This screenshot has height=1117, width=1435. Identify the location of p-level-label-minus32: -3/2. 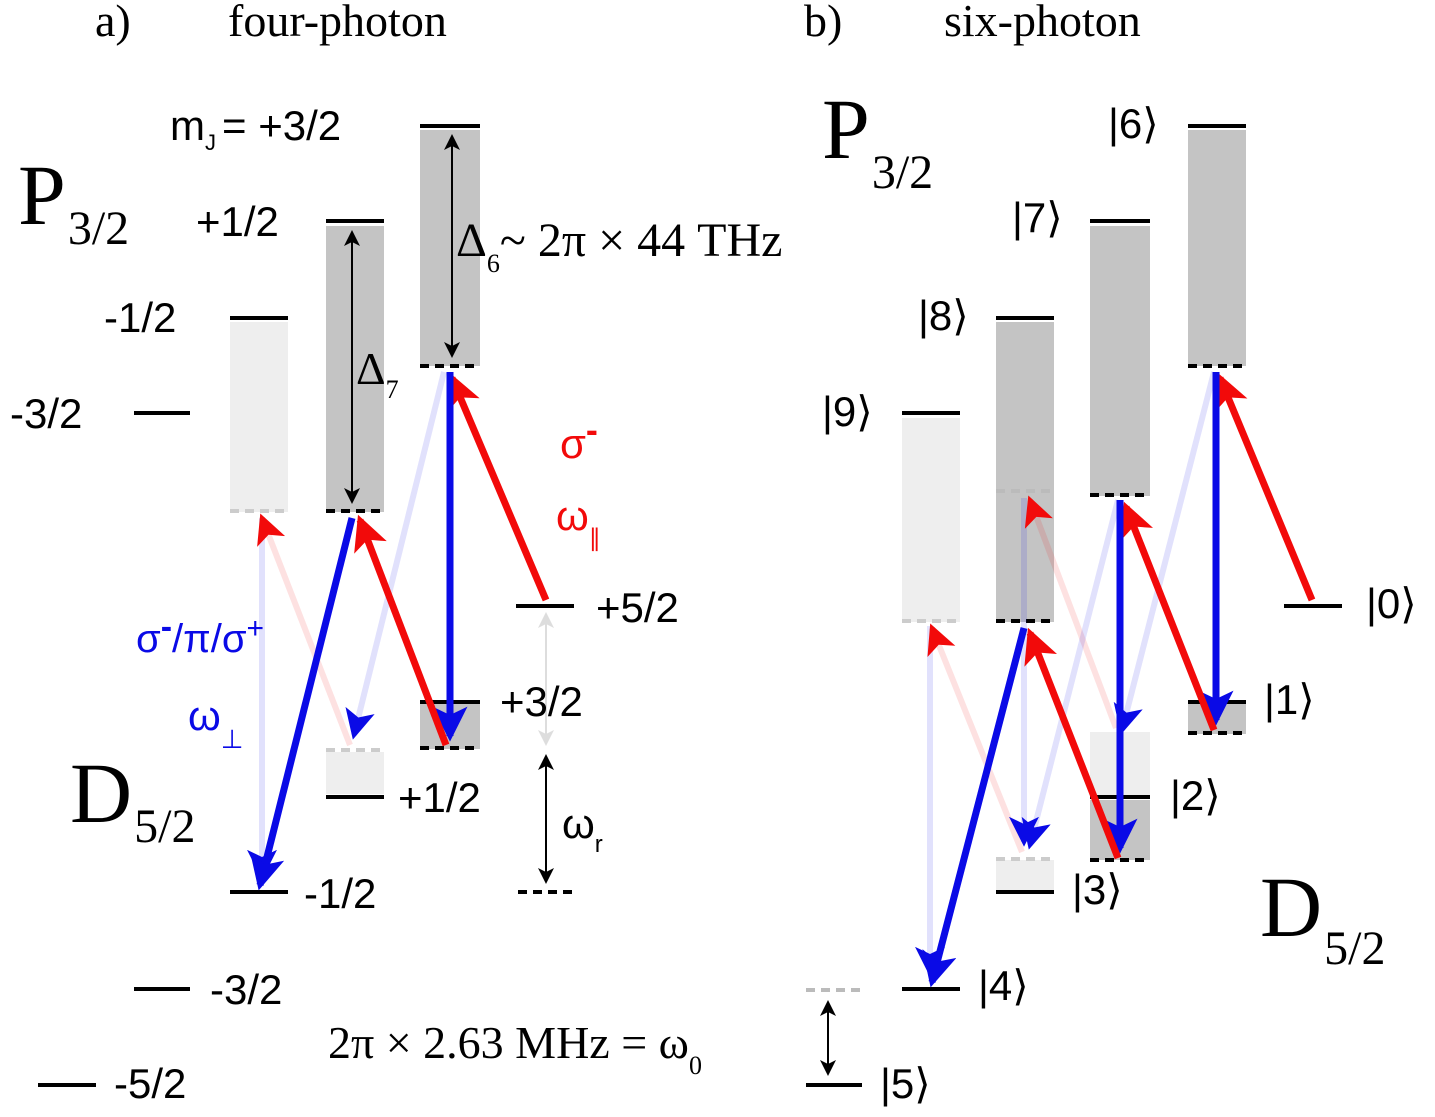
(46, 413).